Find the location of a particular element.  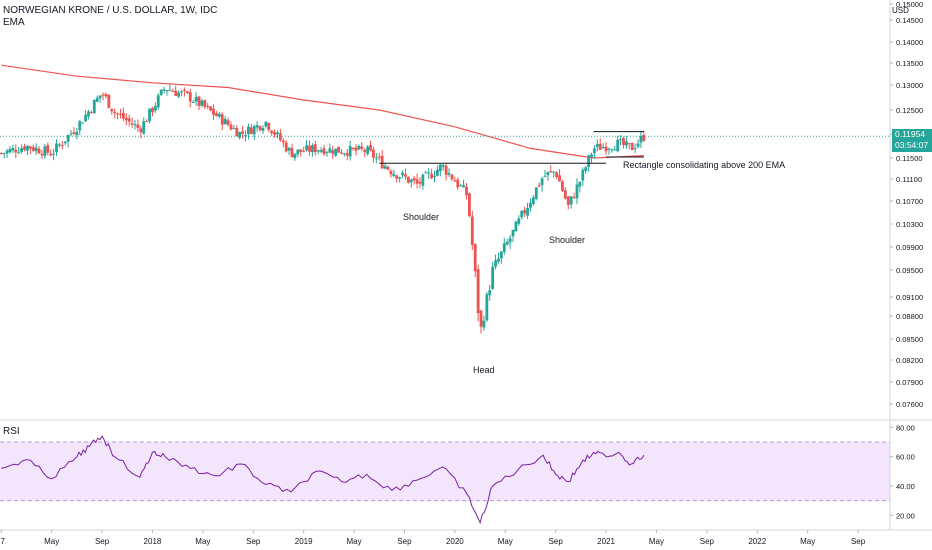

rsi-indicator-label: RSI is located at coordinates (11, 431).